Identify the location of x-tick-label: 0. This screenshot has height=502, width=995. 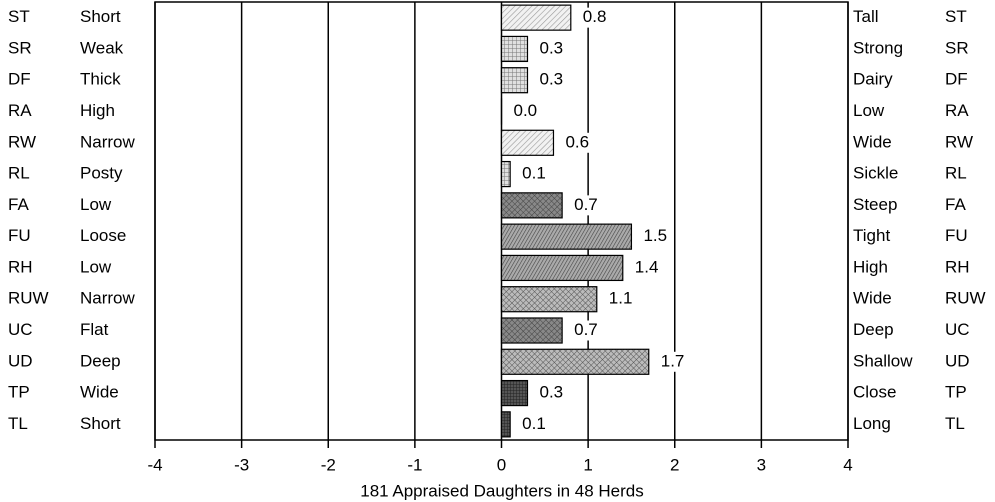
(501, 464).